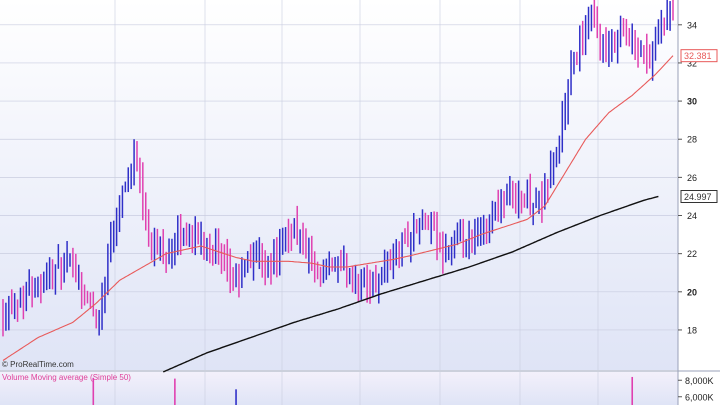 The height and width of the screenshot is (405, 720). What do you see at coordinates (692, 254) in the screenshot?
I see `y-tick-label: 22` at bounding box center [692, 254].